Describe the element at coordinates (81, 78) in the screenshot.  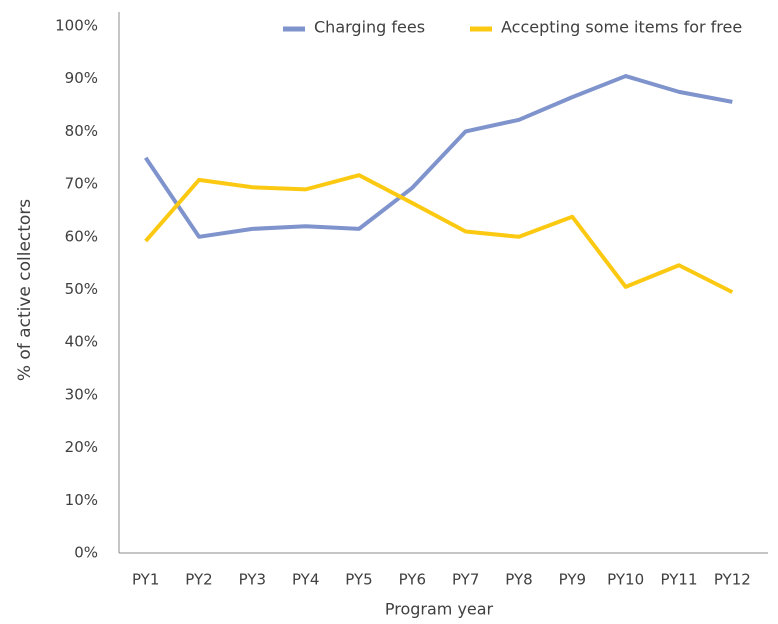
I see `y-tick-label: 90%` at that location.